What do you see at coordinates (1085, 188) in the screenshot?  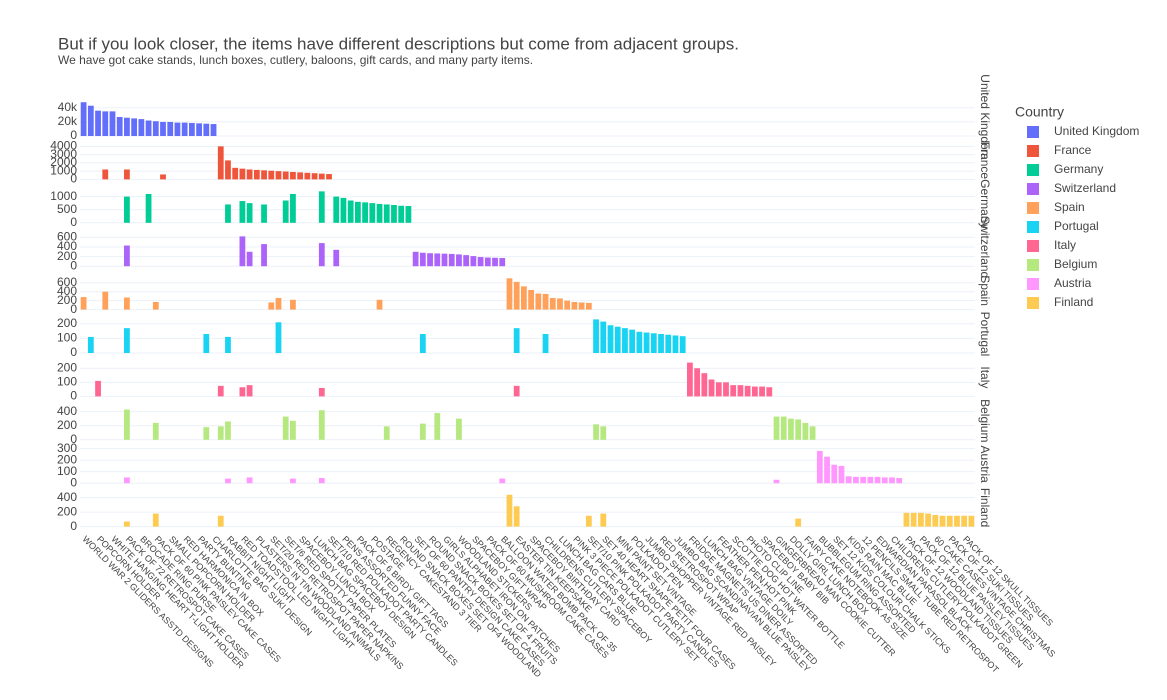 I see `legend-label: Switzerland` at bounding box center [1085, 188].